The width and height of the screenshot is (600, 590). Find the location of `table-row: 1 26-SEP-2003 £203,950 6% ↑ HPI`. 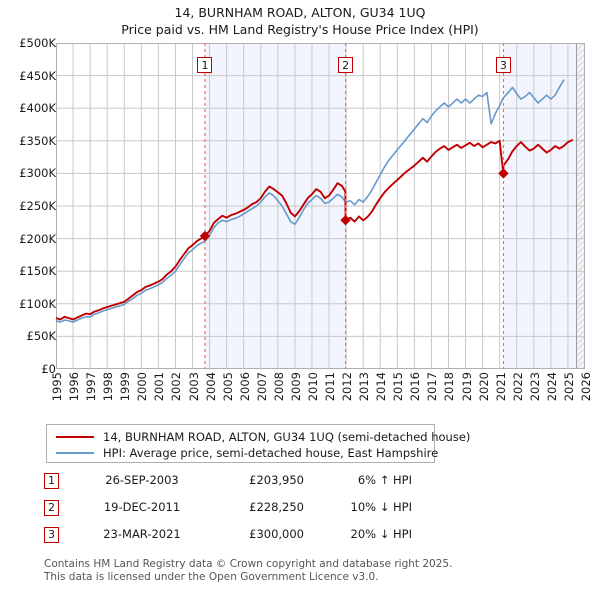

table-row: 1 26-SEP-2003 £203,950 6% ↑ HPI is located at coordinates (254, 485).